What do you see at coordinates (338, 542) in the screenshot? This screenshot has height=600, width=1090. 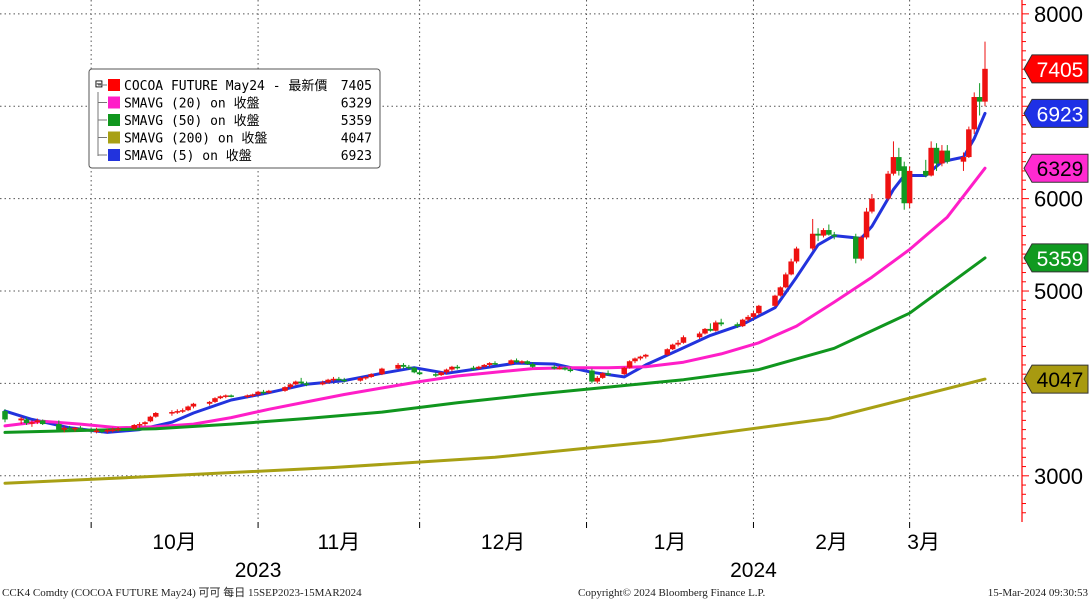 I see `month-label: 11月` at bounding box center [338, 542].